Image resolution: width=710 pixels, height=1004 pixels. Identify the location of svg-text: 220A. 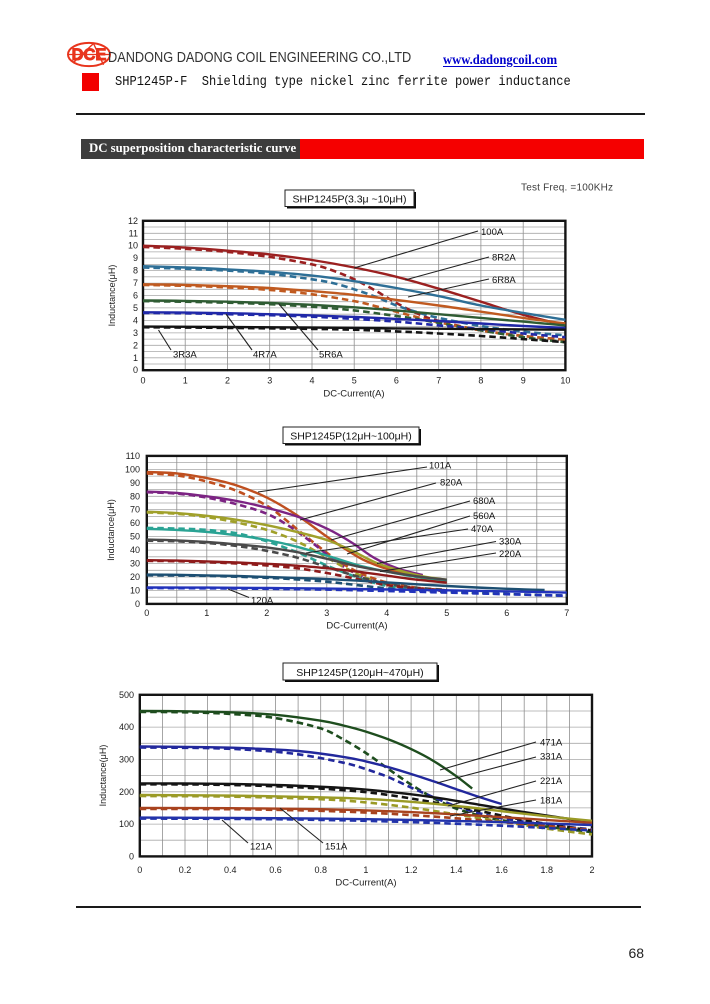
(510, 554).